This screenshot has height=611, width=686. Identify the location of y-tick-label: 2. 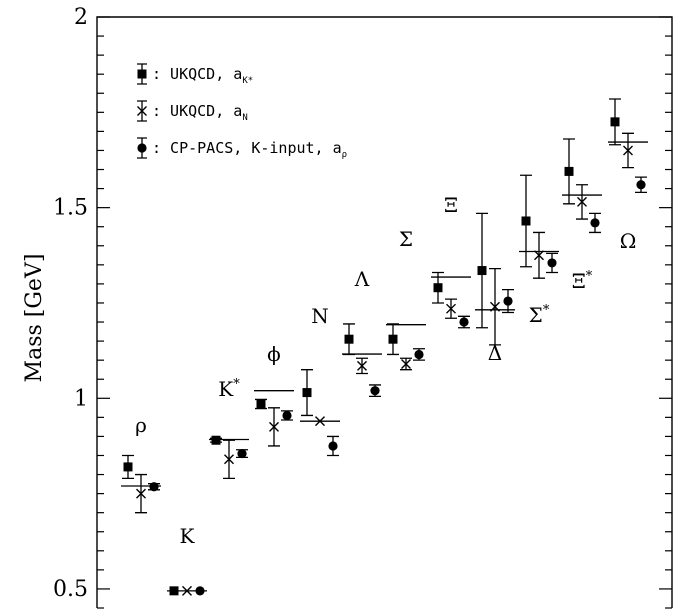
(81, 17).